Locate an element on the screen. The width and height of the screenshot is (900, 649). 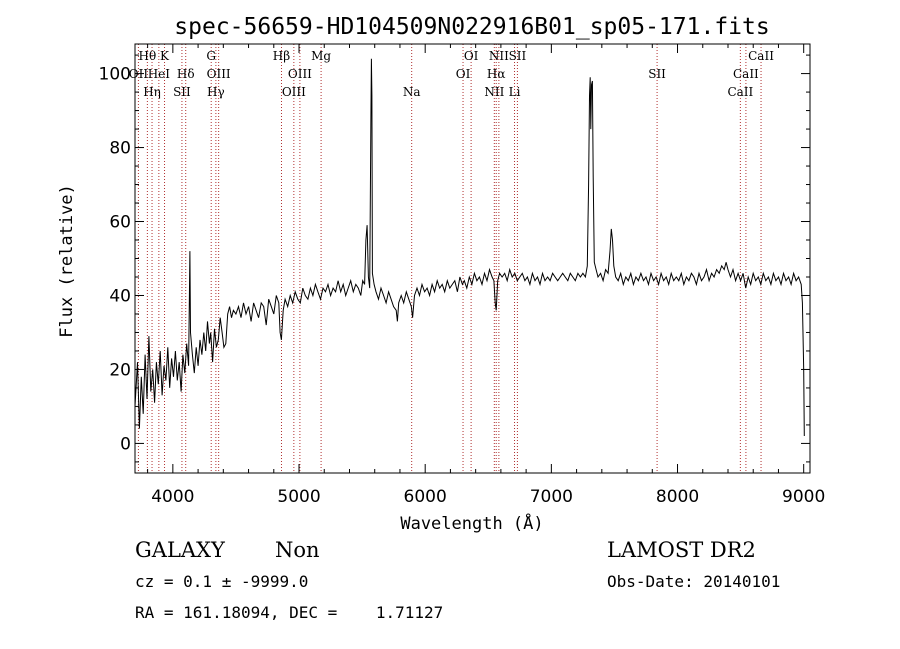
line-label-11: OIII is located at coordinates (300, 74).